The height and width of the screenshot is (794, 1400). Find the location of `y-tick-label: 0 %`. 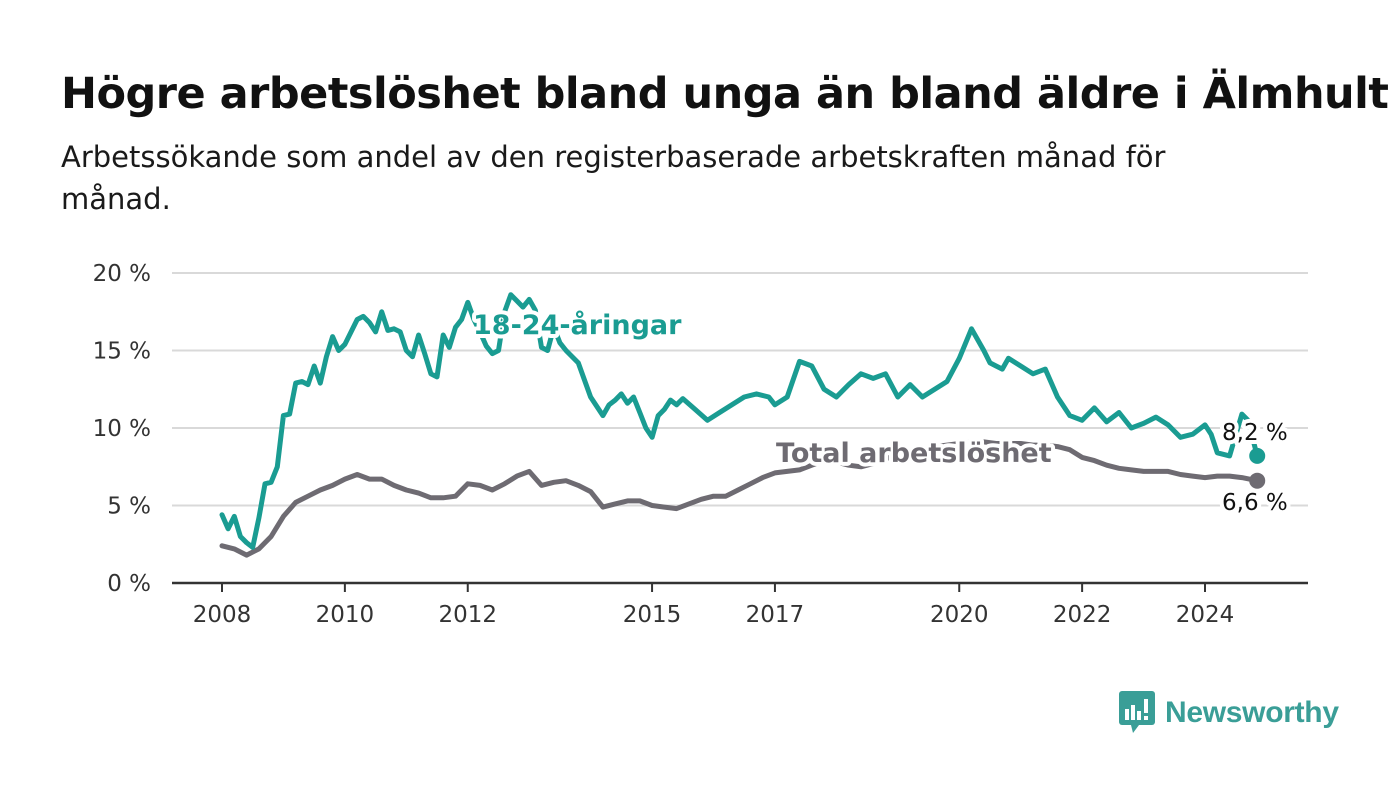

y-tick-label: 0 % is located at coordinates (129, 584).